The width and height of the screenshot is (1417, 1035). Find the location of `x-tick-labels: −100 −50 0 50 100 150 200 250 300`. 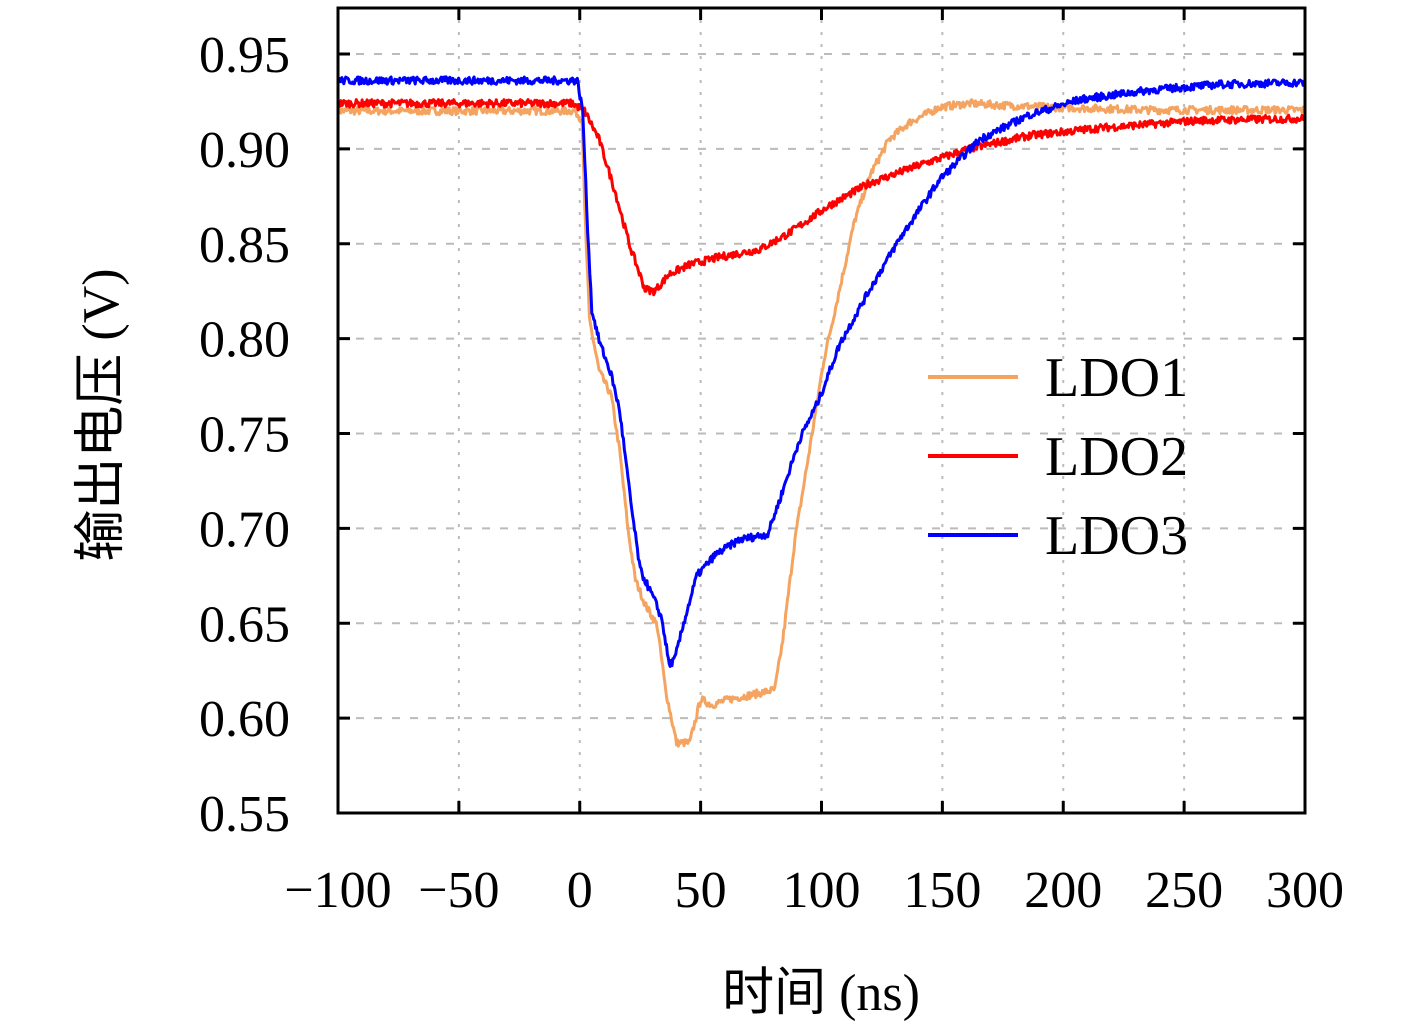

x-tick-labels: −100 −50 0 50 100 150 200 250 300 is located at coordinates (814, 890).